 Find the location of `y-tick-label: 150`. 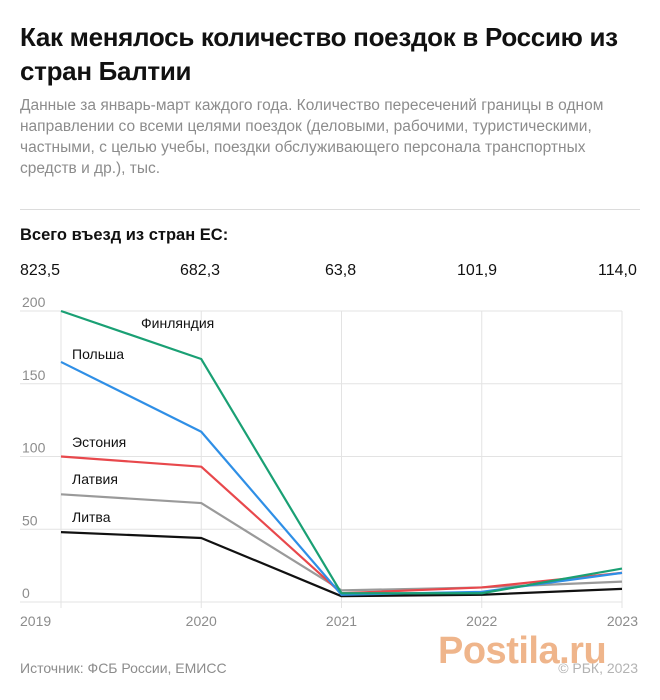

y-tick-label: 150 is located at coordinates (34, 375).